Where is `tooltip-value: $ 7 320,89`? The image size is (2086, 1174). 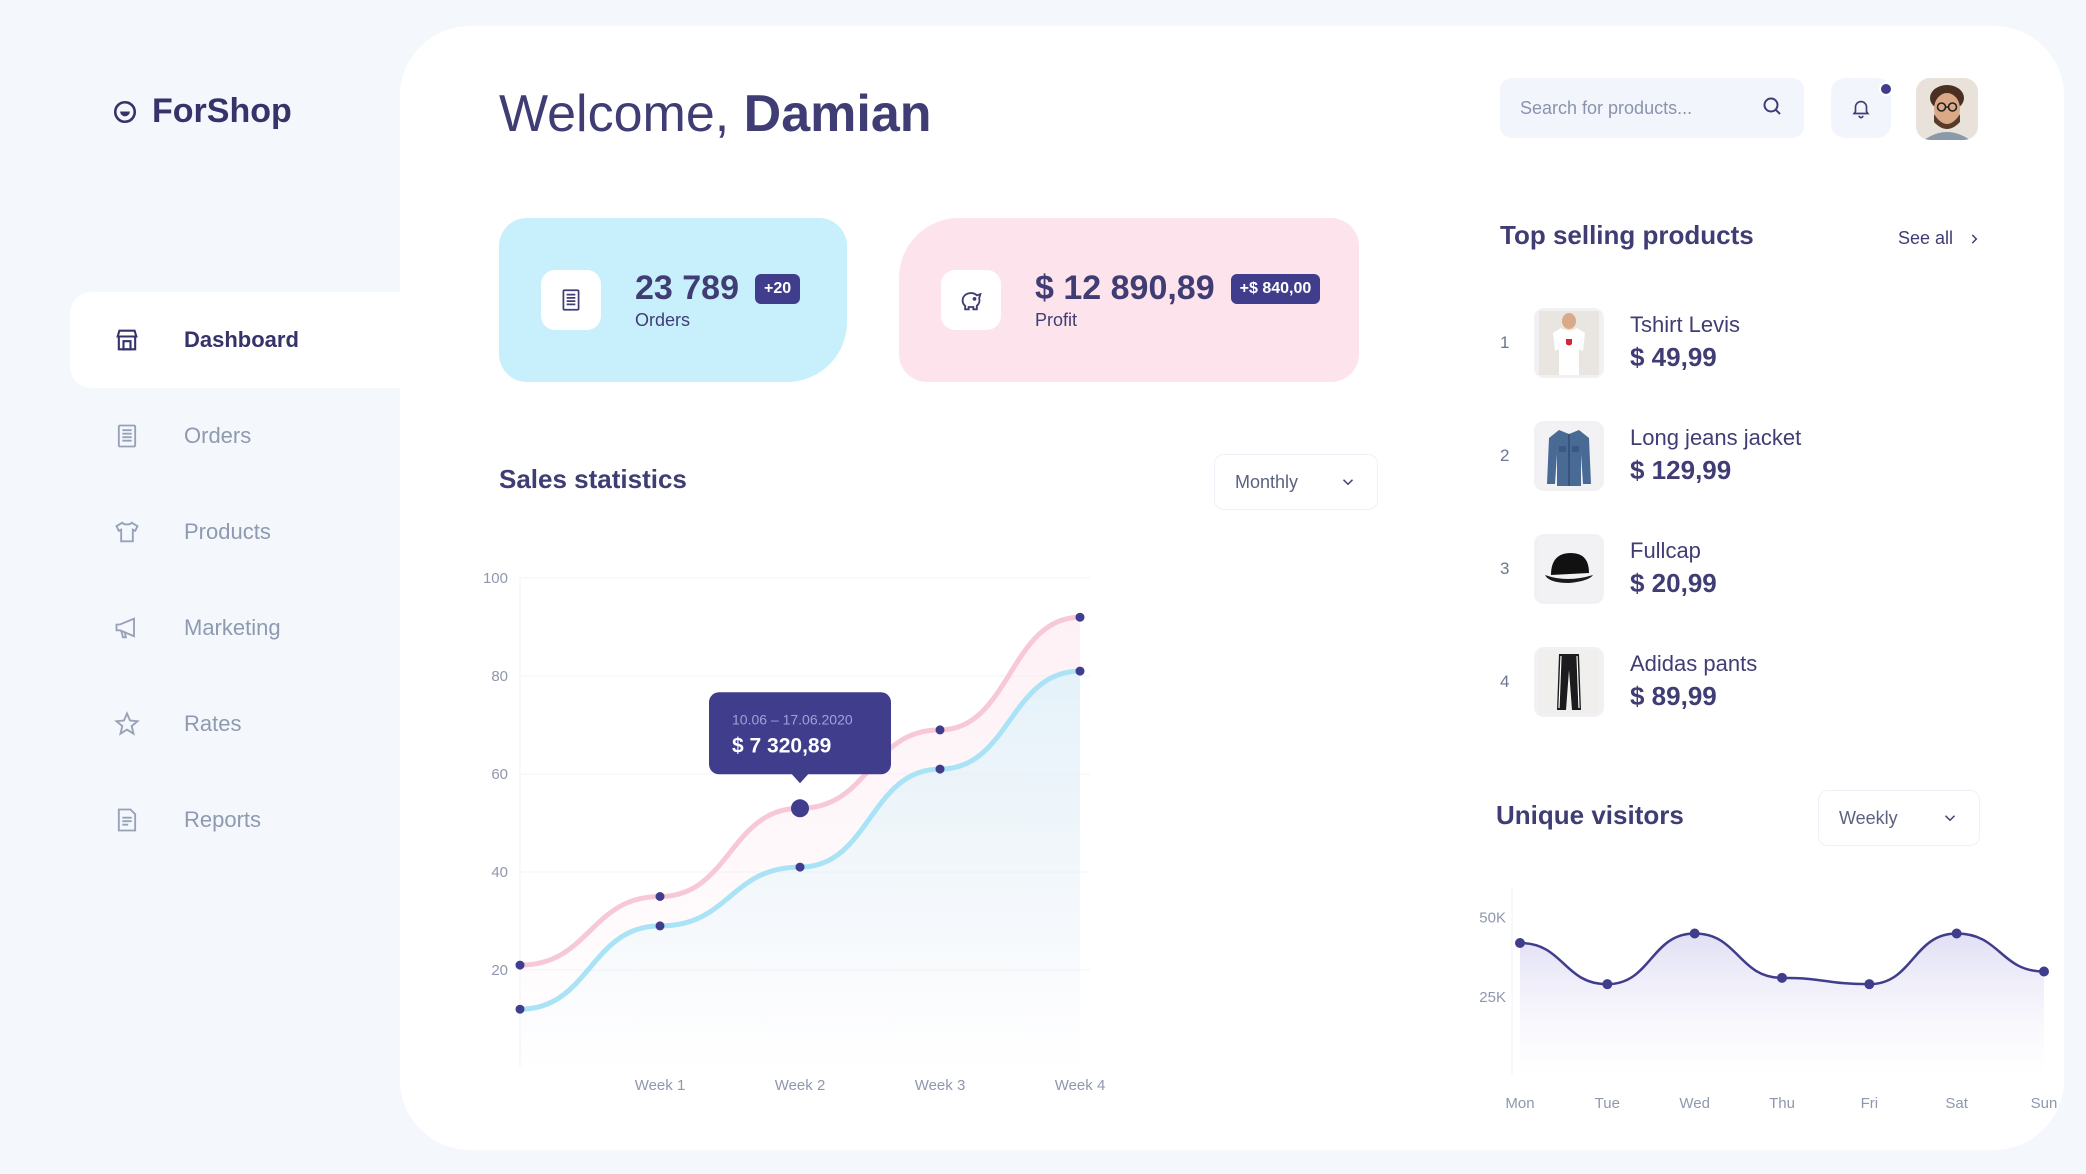
tooltip-value: $ 7 320,89 is located at coordinates (781, 745).